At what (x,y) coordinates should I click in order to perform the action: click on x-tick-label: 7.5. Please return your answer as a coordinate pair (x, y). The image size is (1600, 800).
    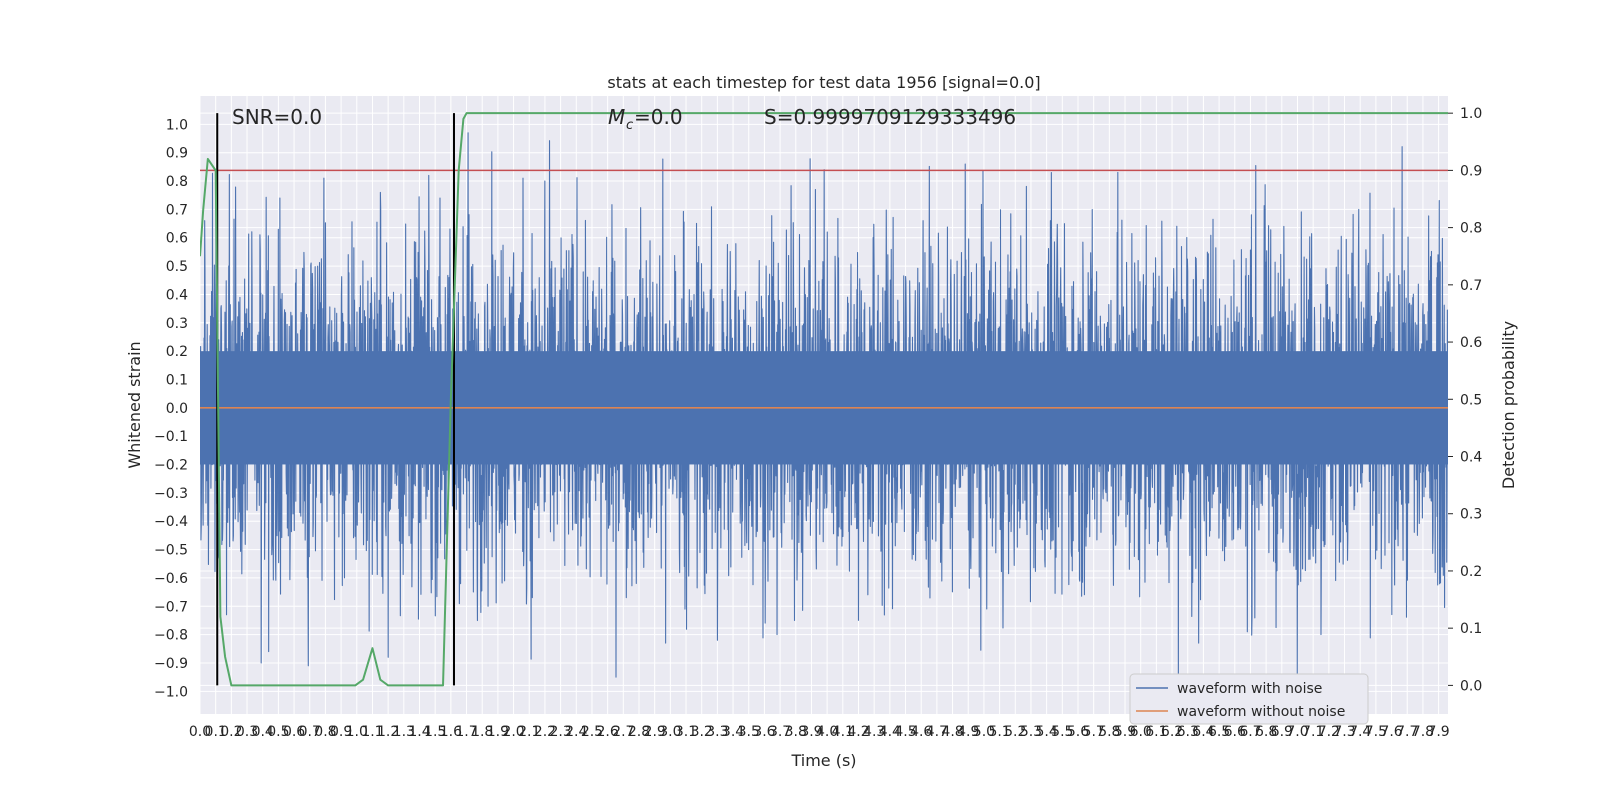
    Looking at the image, I should click on (1376, 732).